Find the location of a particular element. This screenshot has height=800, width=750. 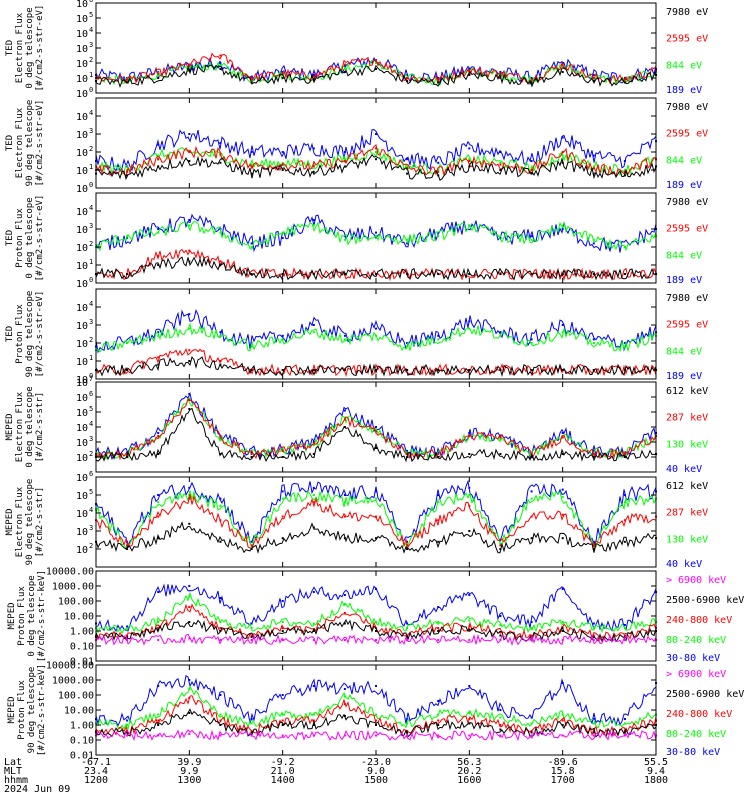

x-tick-label-mlt: 9.9 is located at coordinates (189, 771).